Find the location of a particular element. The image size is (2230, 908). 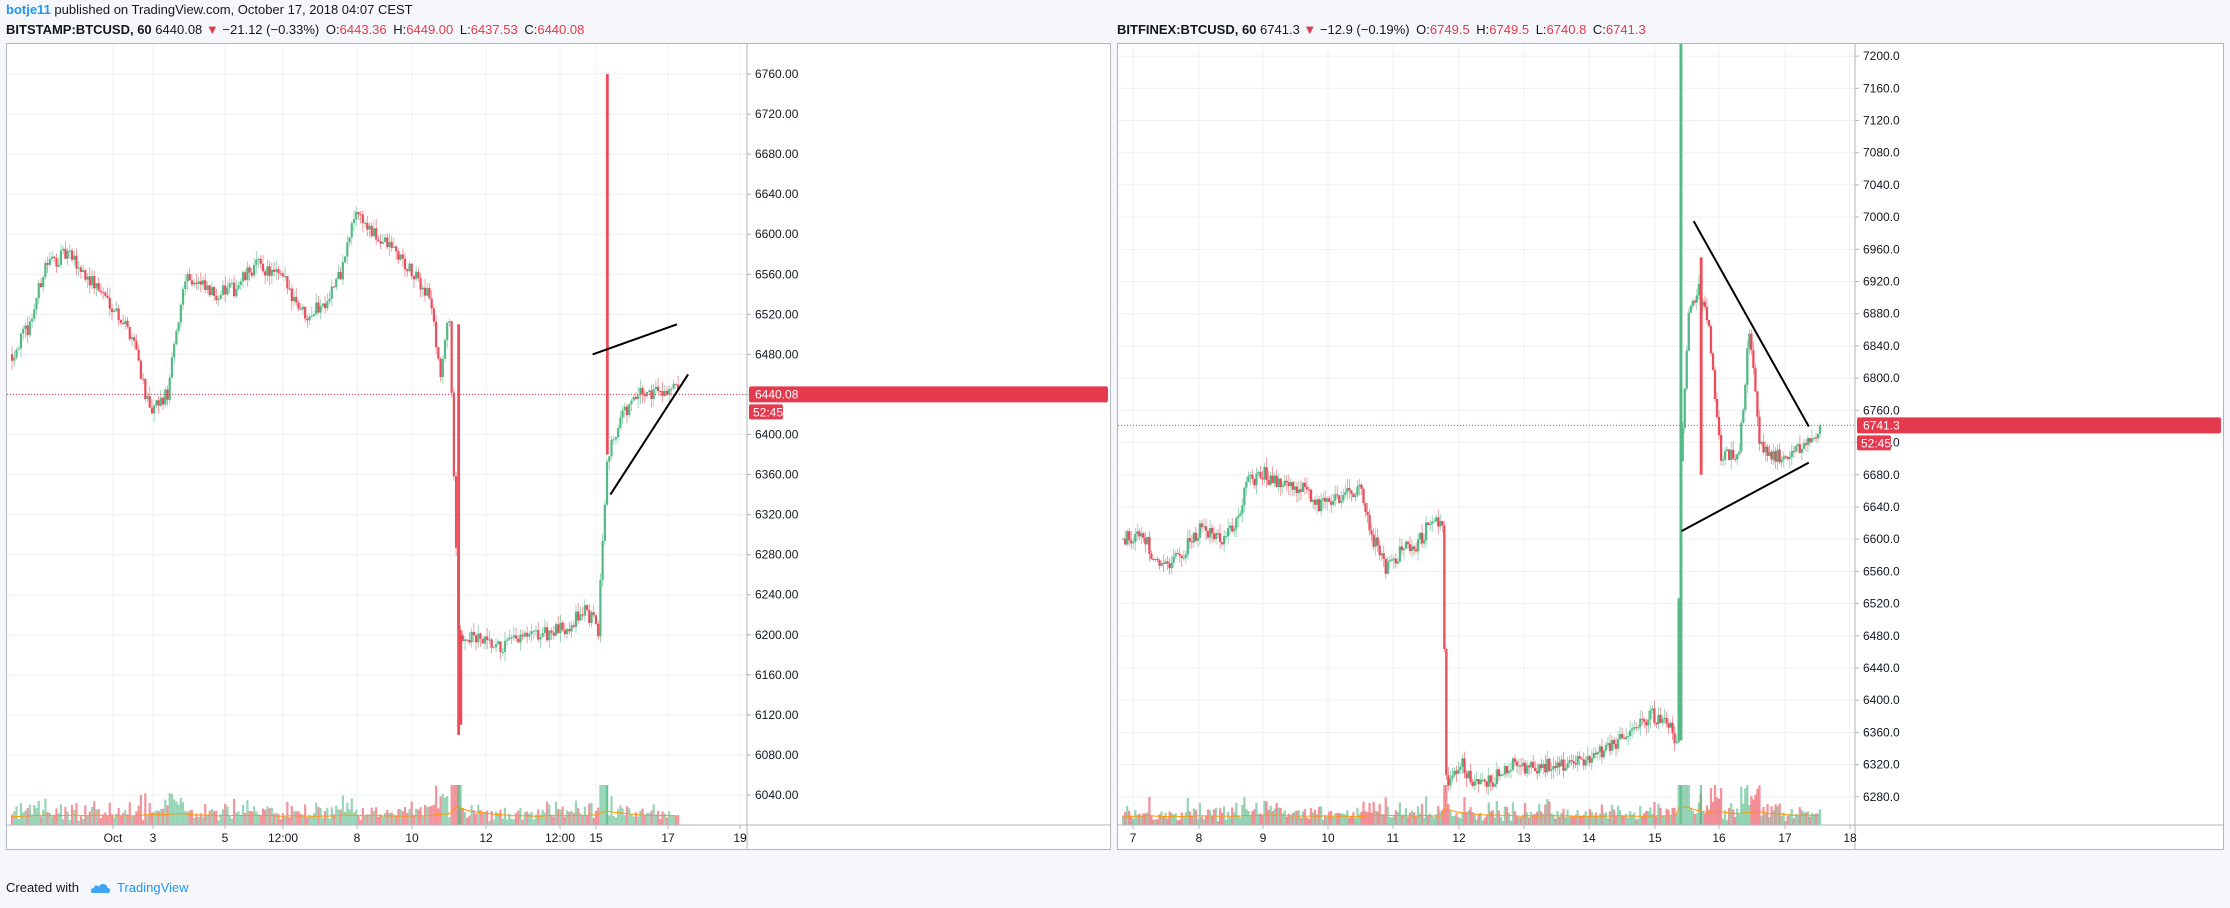

price-tick-label: 6880.0 is located at coordinates (1881, 314).